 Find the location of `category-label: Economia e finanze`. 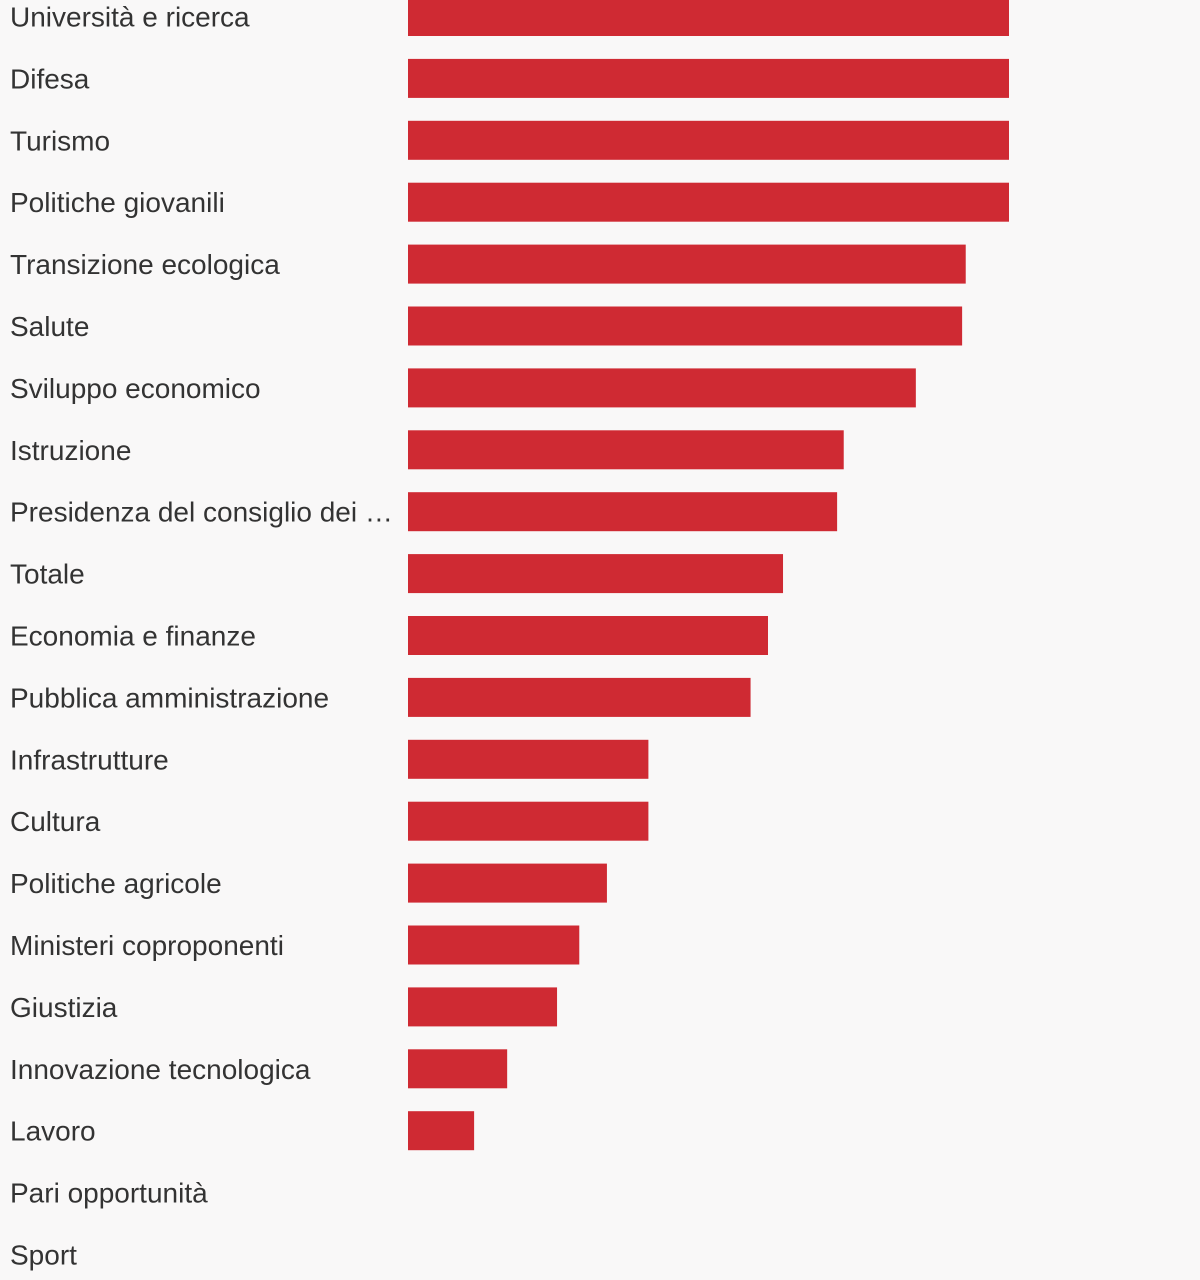

category-label: Economia e finanze is located at coordinates (133, 636).